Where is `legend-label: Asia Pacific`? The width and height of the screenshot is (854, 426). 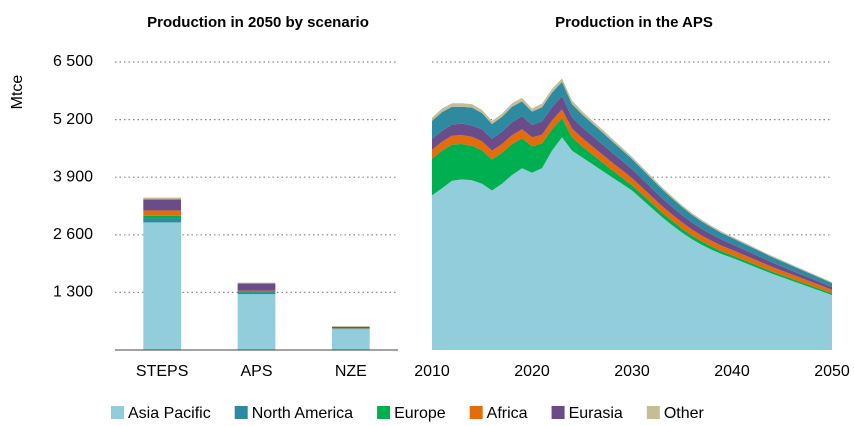
legend-label: Asia Pacific is located at coordinates (169, 413).